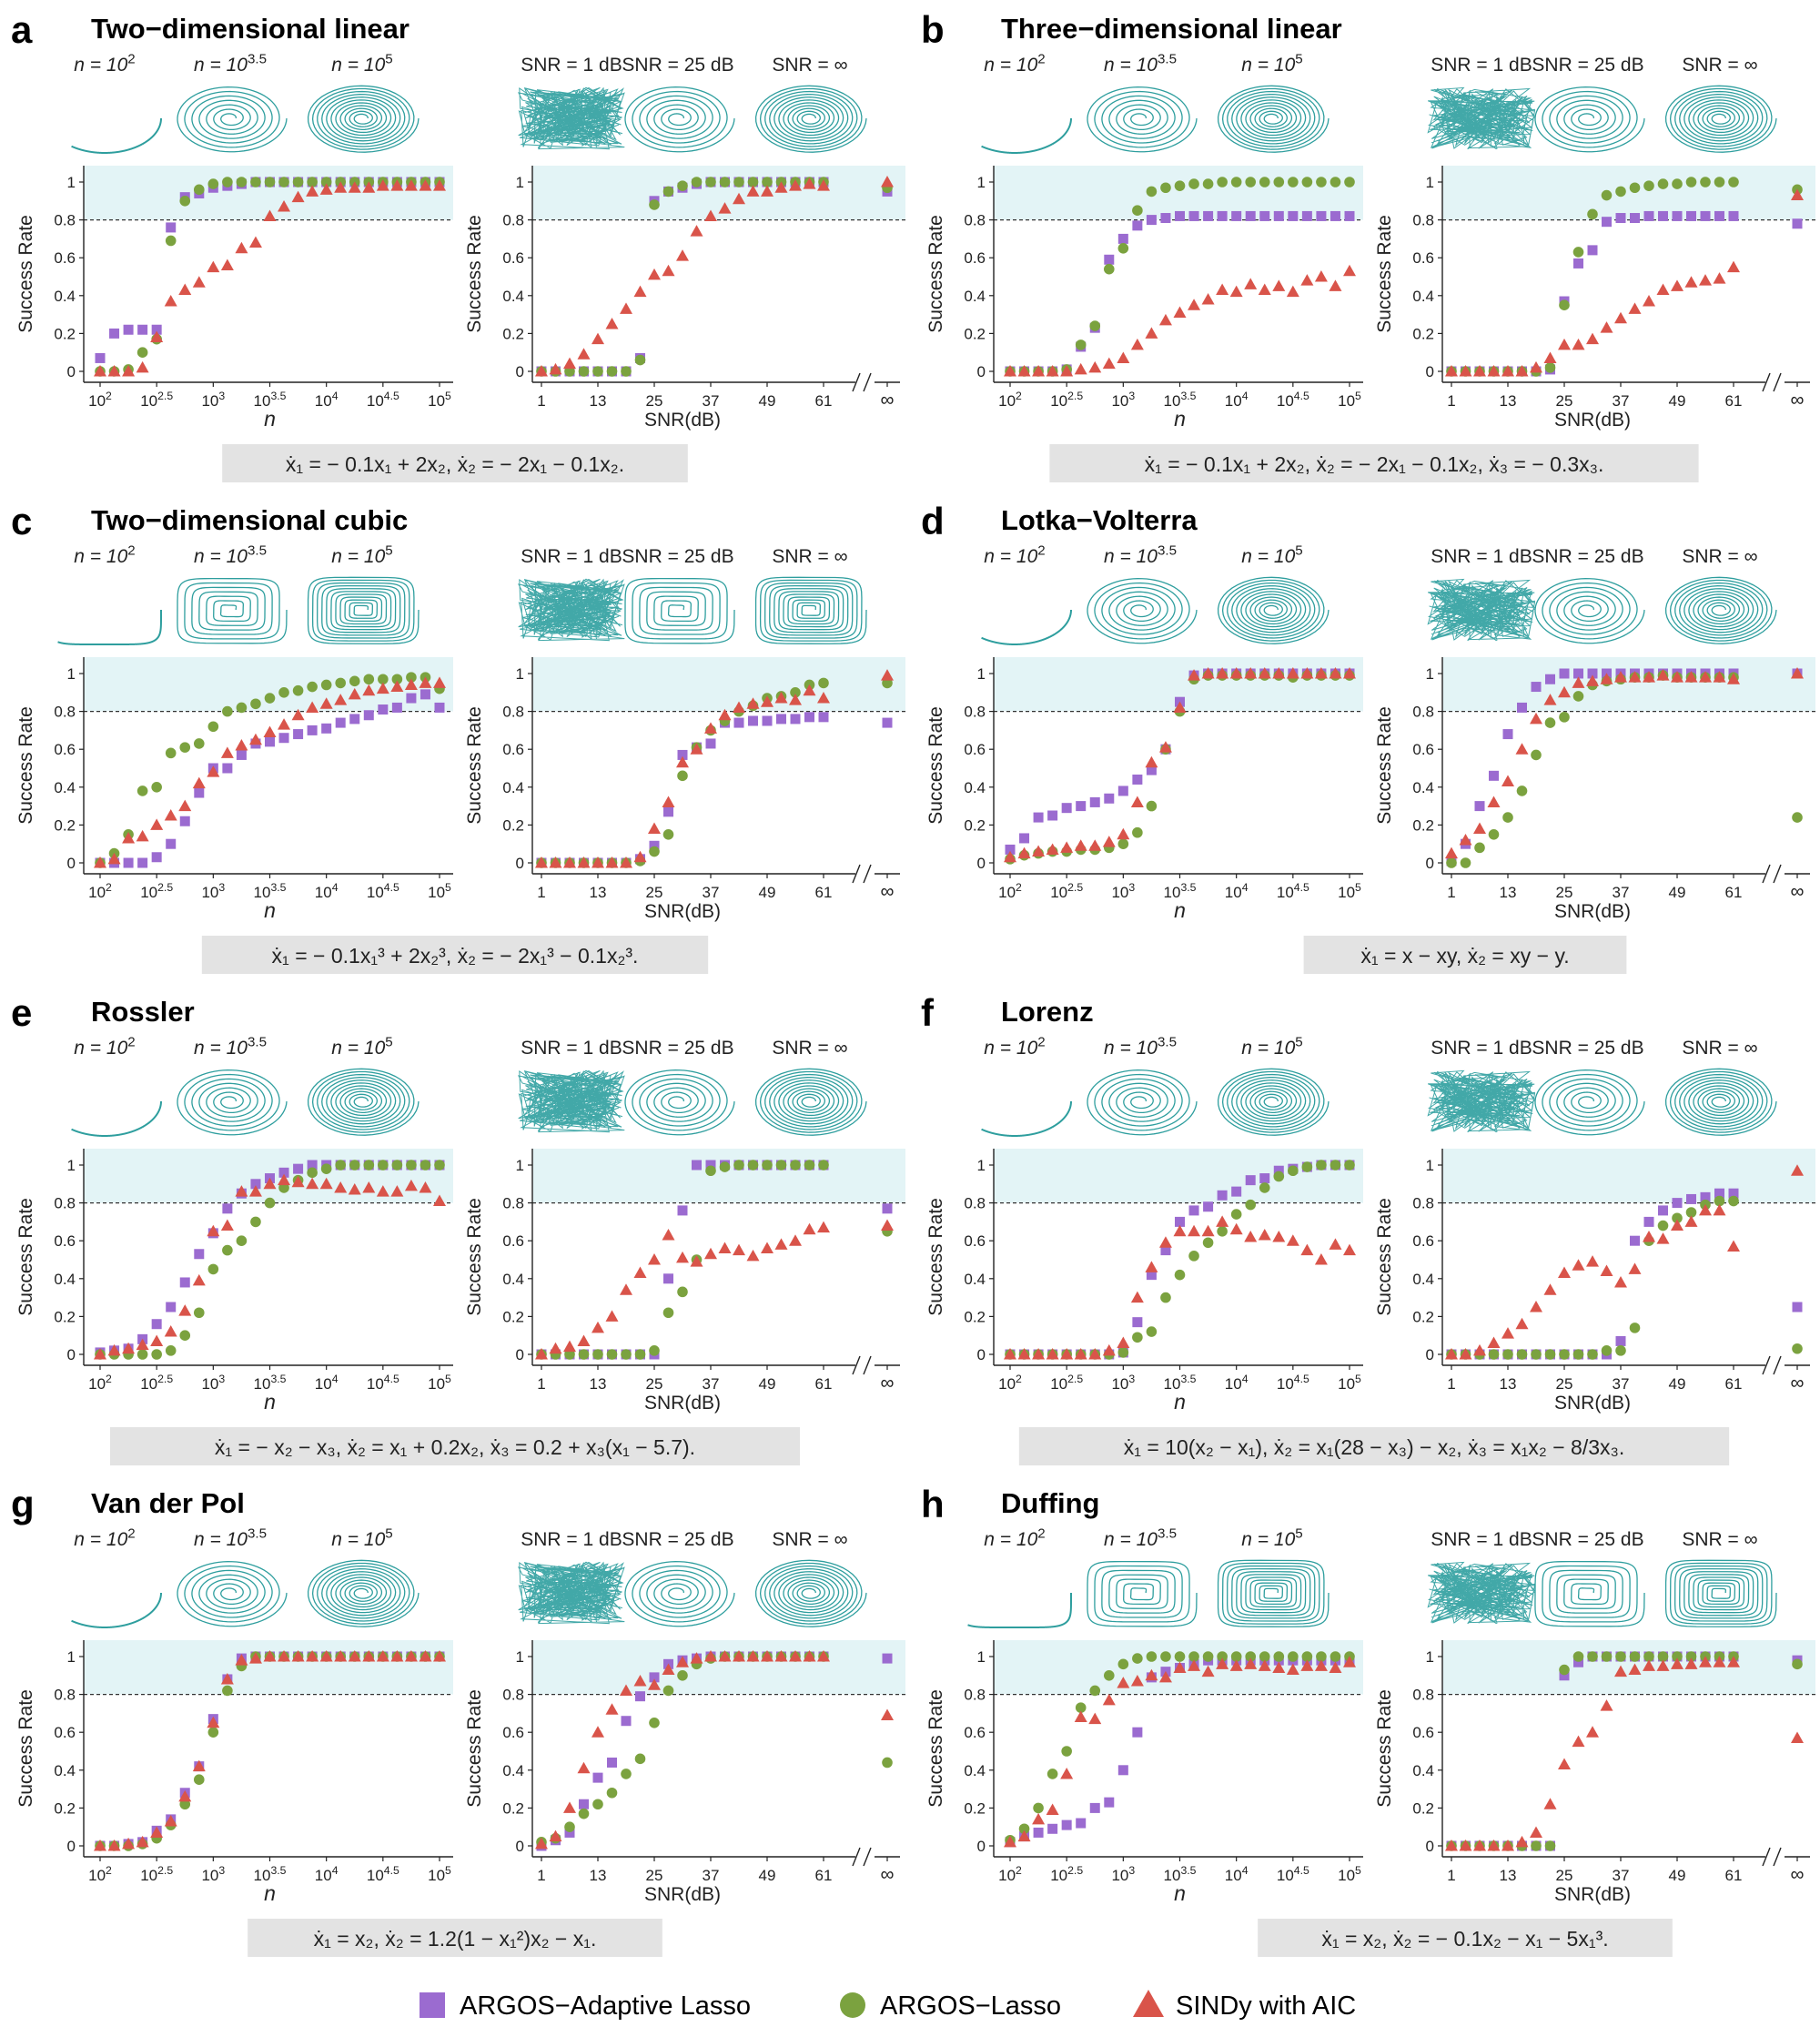 The width and height of the screenshot is (1820, 2027). I want to click on panel-title: Rossler, so click(143, 1012).